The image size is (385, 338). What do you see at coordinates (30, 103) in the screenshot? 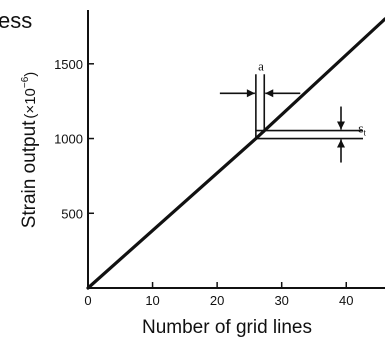
I see `y-axis-label-unit: (×10` at bounding box center [30, 103].